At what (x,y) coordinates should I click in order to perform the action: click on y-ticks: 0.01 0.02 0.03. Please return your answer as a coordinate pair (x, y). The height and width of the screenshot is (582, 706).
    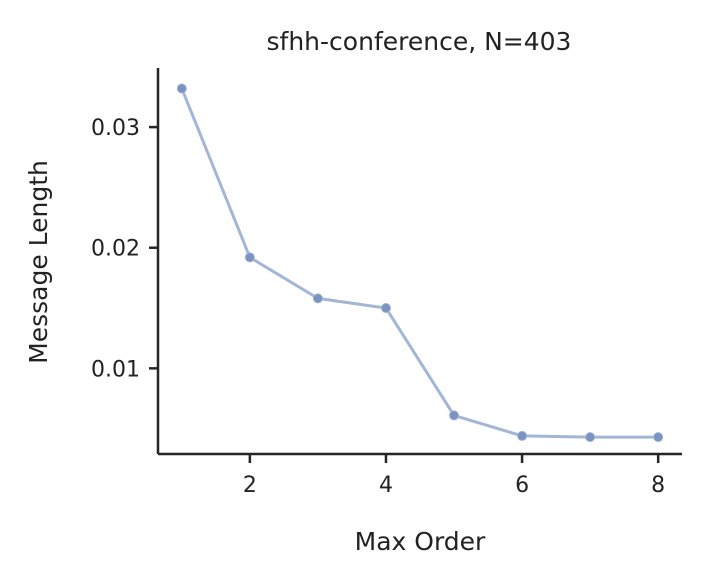
    Looking at the image, I should click on (124, 249).